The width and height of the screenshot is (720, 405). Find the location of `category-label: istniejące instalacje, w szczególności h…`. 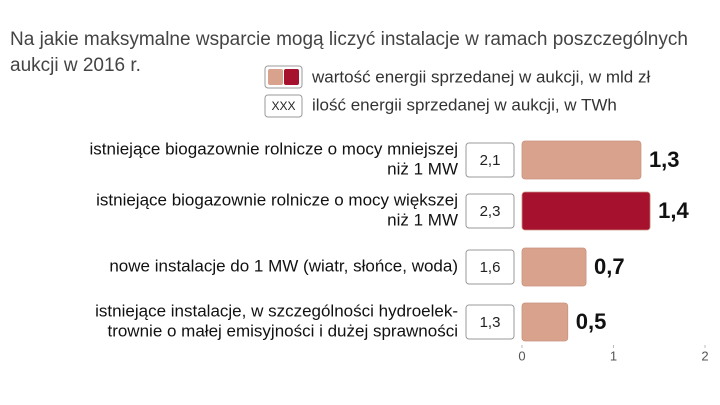

category-label: istniejące instalacje, w szczególności h… is located at coordinates (276, 310).